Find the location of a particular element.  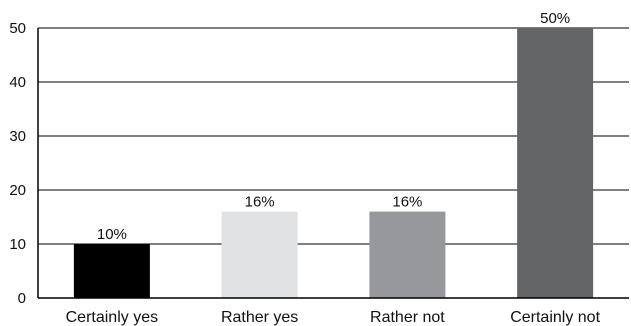

y-tick-label: 20 is located at coordinates (17, 190).